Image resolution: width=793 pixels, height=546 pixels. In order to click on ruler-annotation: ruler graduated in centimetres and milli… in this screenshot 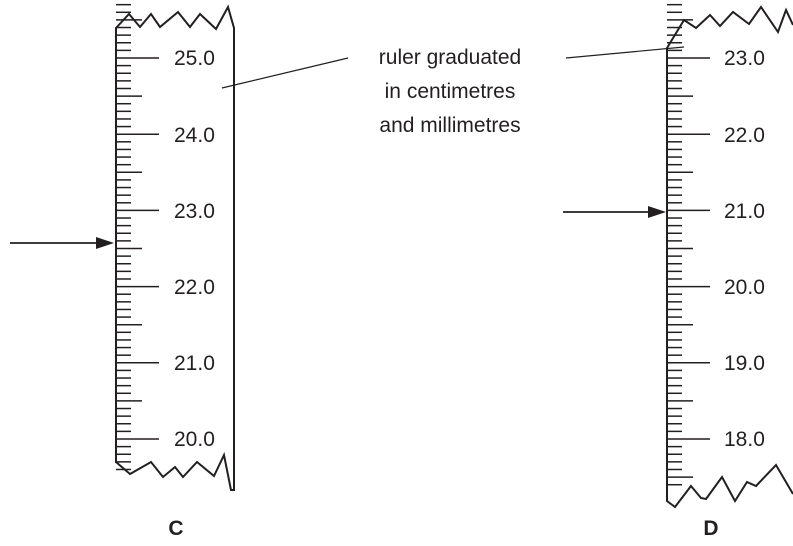, I will do `click(453, 91)`.